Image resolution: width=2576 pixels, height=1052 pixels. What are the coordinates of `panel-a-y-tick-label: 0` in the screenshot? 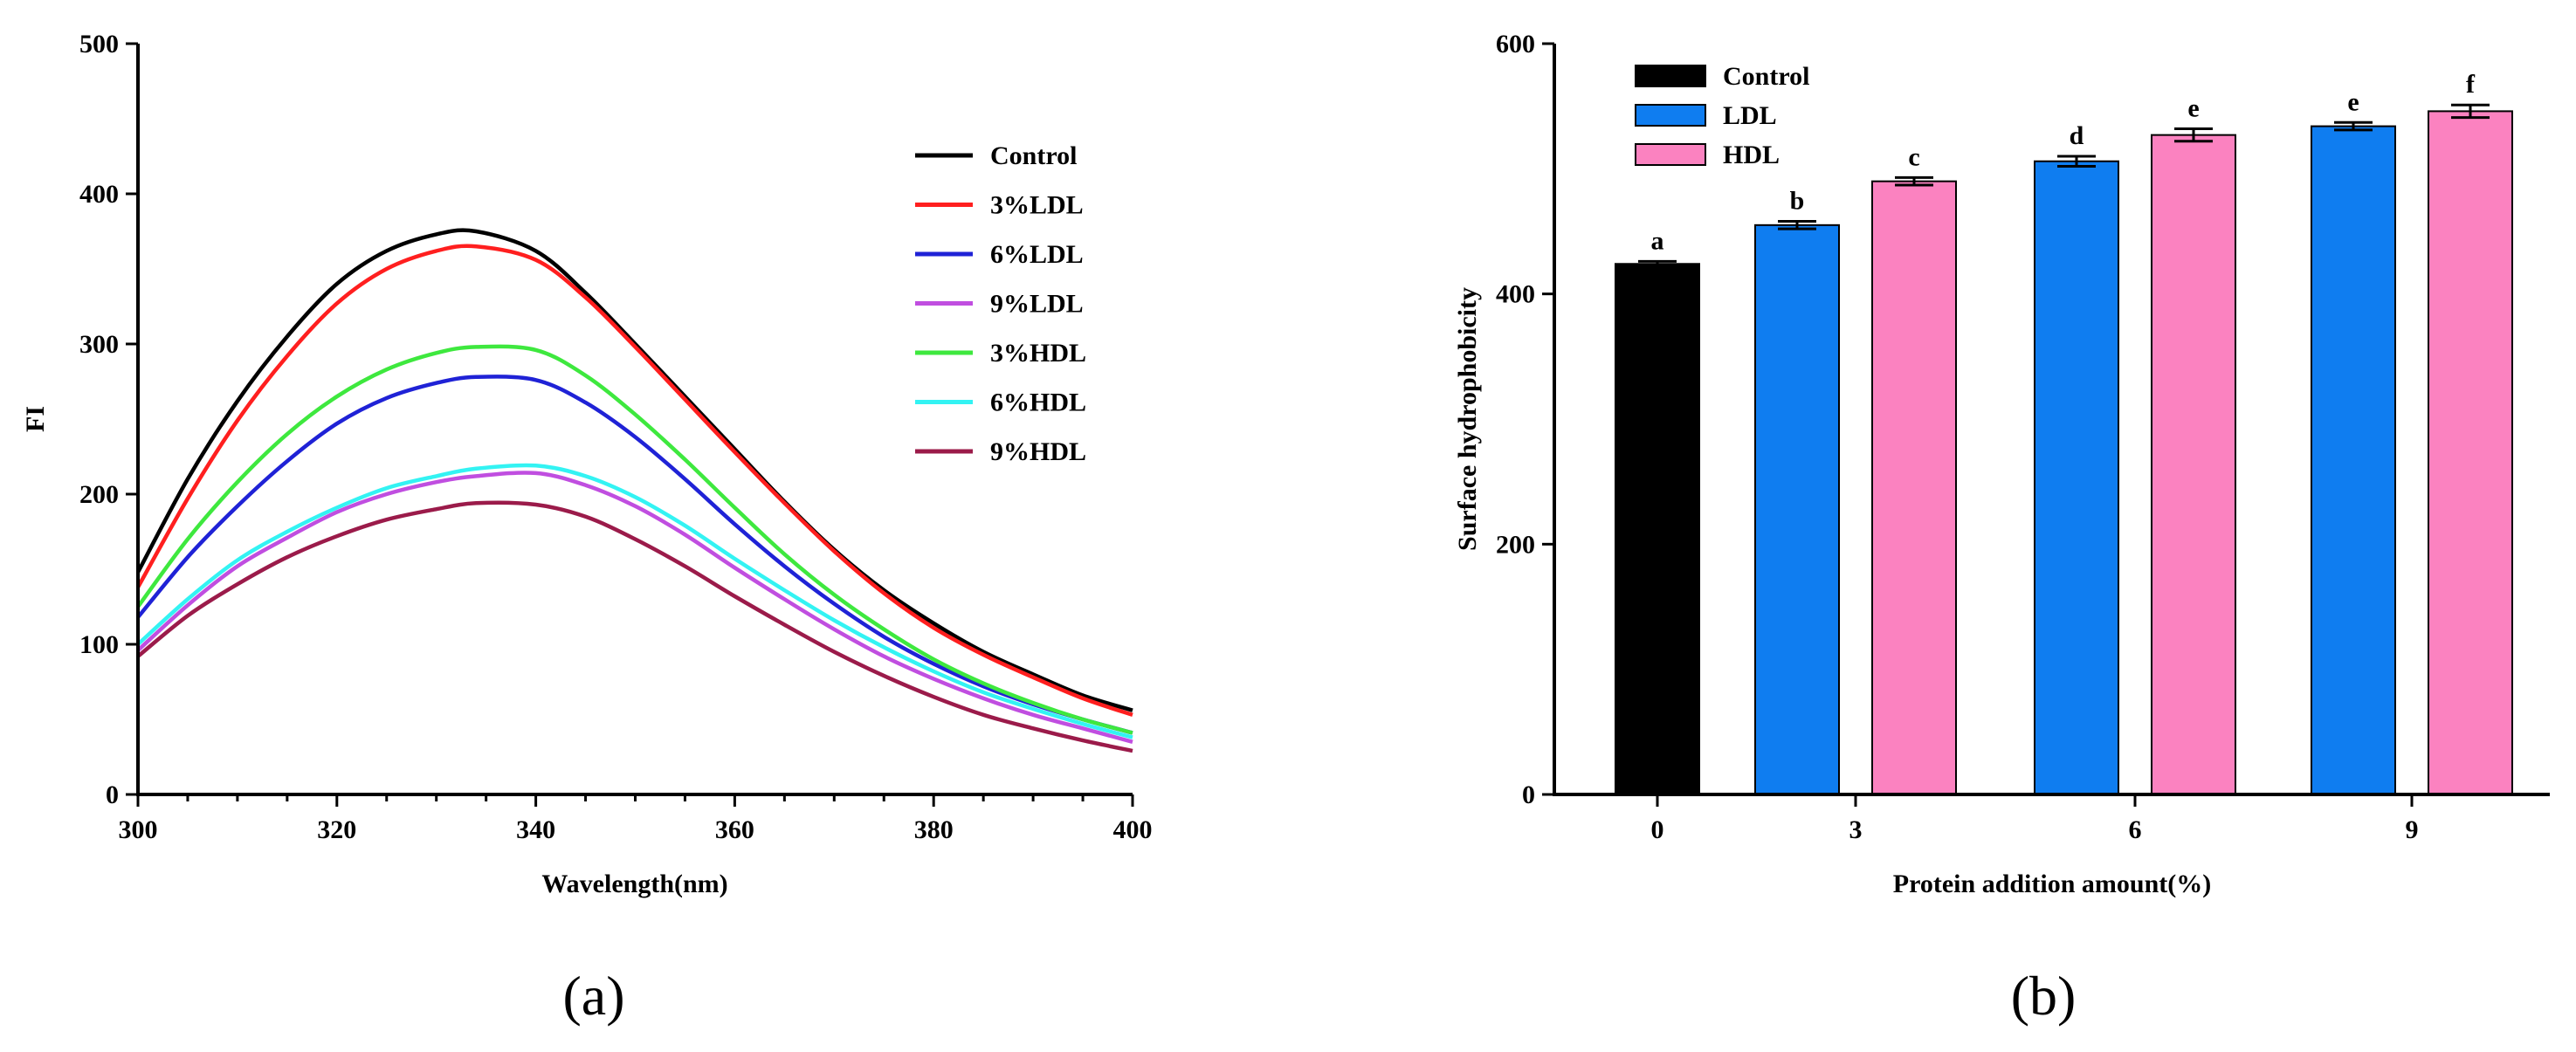 It's located at (112, 794).